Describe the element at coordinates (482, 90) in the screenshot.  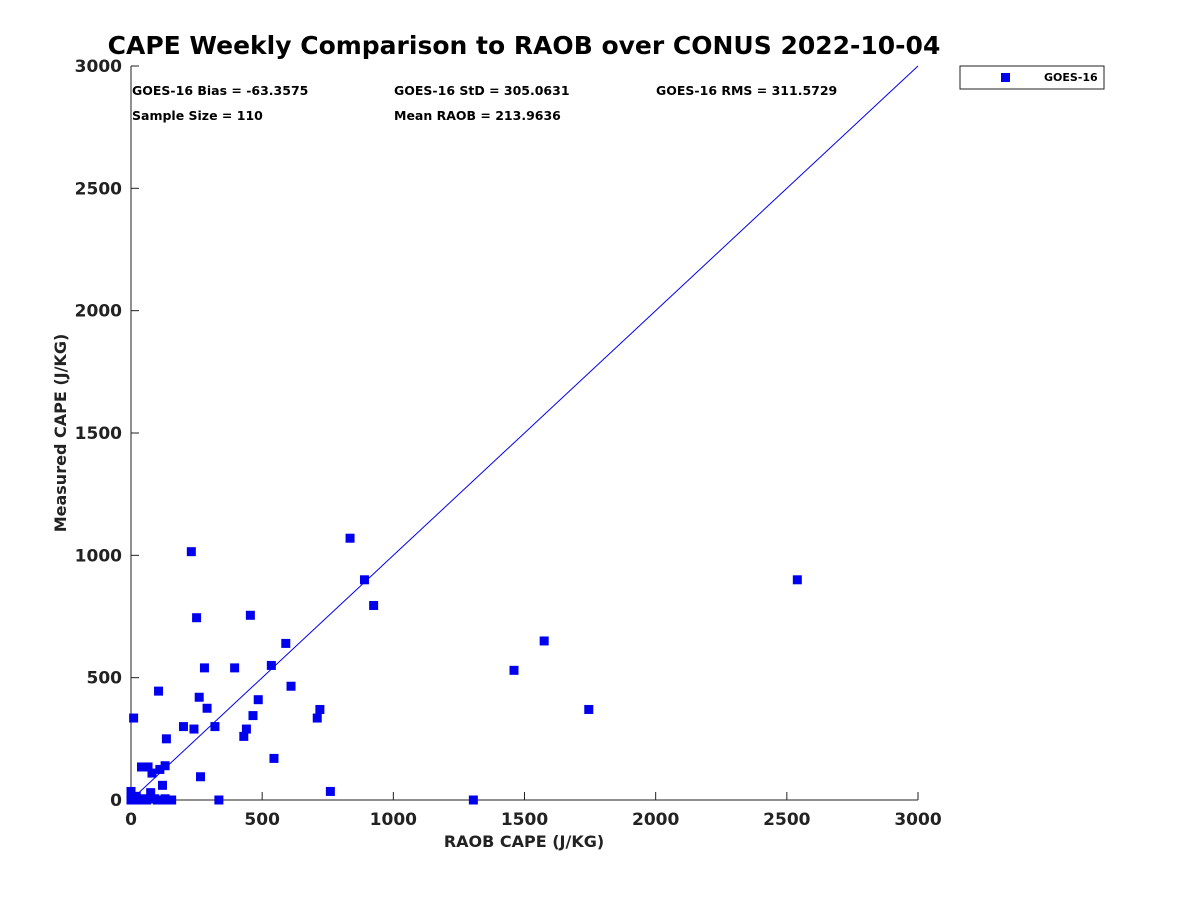
I see `stat-std: GOES-16 StD = 305.0631` at that location.